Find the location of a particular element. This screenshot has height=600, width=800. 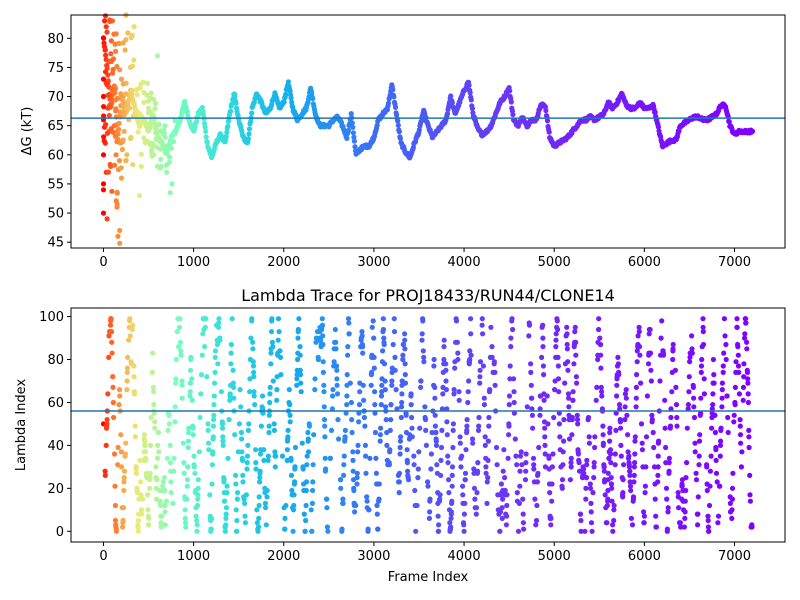

y-tick-label: 50 is located at coordinates (55, 214).